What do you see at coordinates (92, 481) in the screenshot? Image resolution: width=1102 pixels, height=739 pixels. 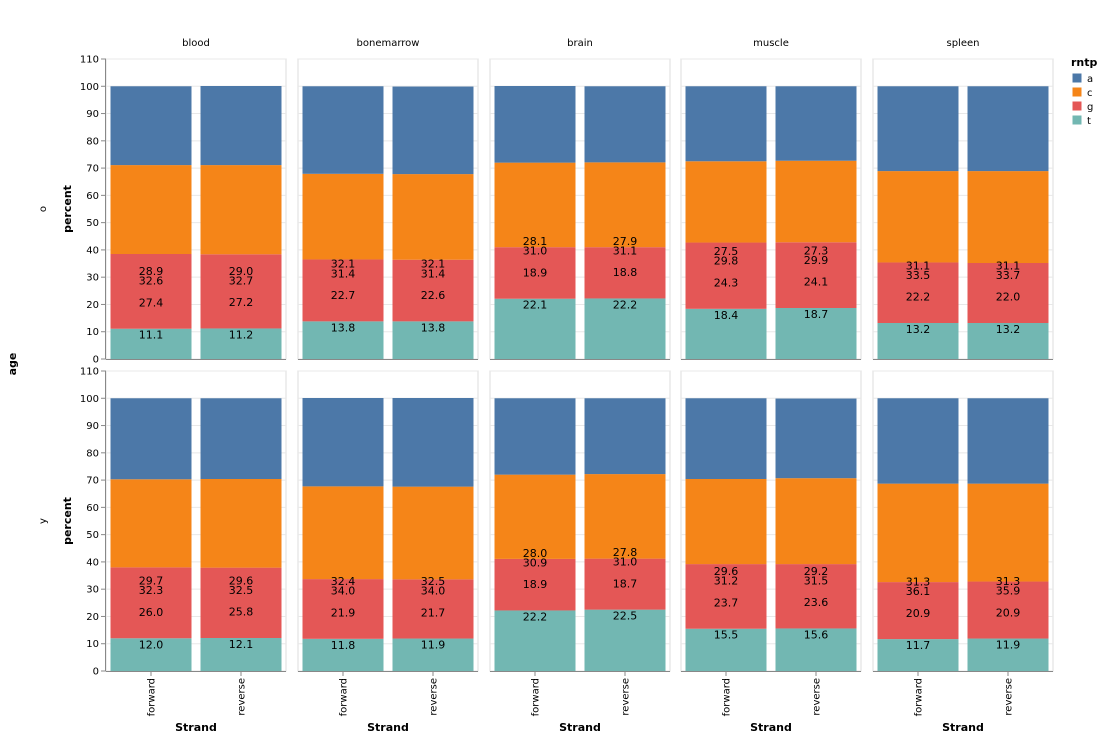 I see `y-tick-label: 70` at bounding box center [92, 481].